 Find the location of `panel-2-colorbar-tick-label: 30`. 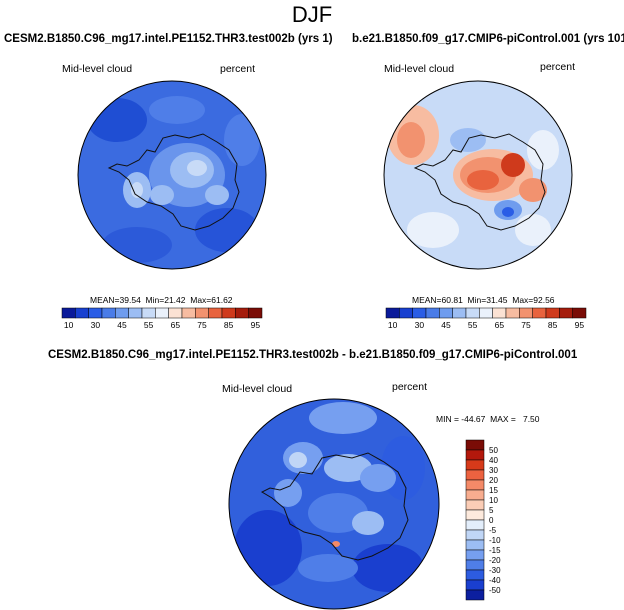

panel-2-colorbar-tick-label: 30 is located at coordinates (420, 325).